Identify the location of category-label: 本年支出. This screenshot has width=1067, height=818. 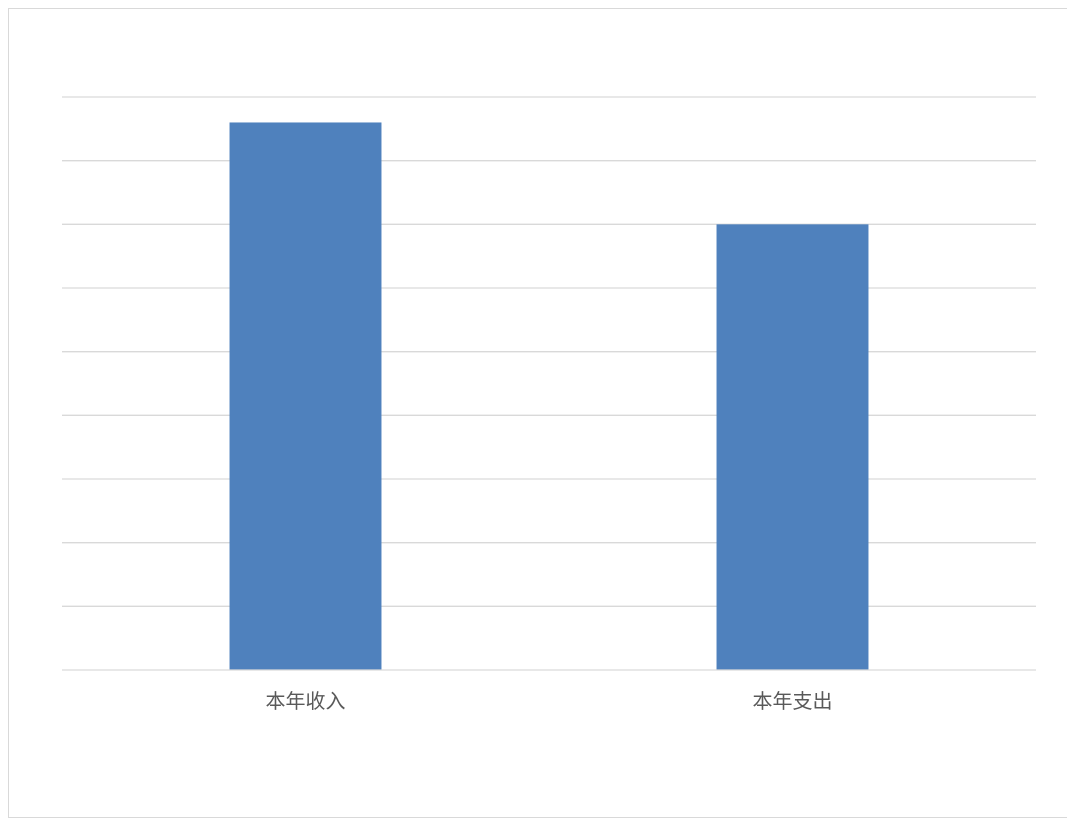
(793, 701).